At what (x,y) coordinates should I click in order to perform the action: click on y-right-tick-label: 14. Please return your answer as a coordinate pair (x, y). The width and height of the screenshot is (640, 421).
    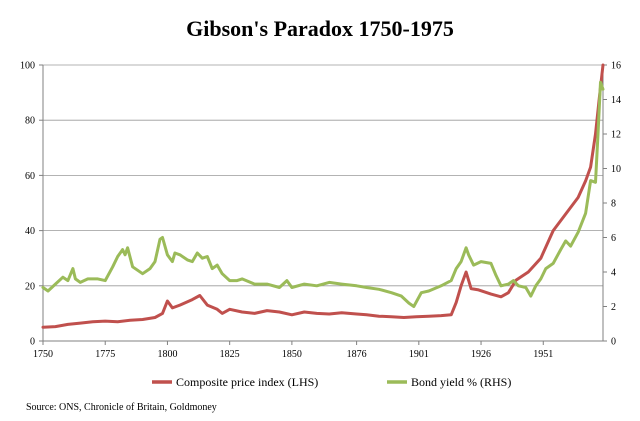
    Looking at the image, I should click on (616, 100).